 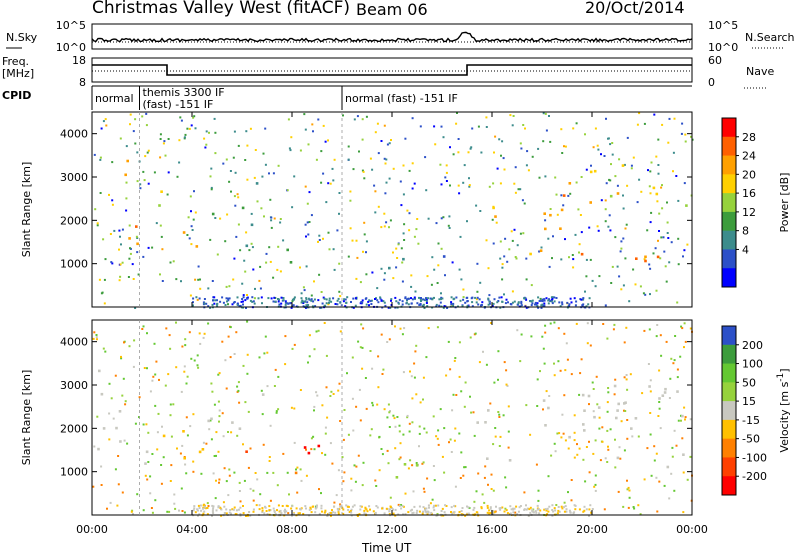 What do you see at coordinates (74, 385) in the screenshot?
I see `velocity-ytick-label: 3000` at bounding box center [74, 385].